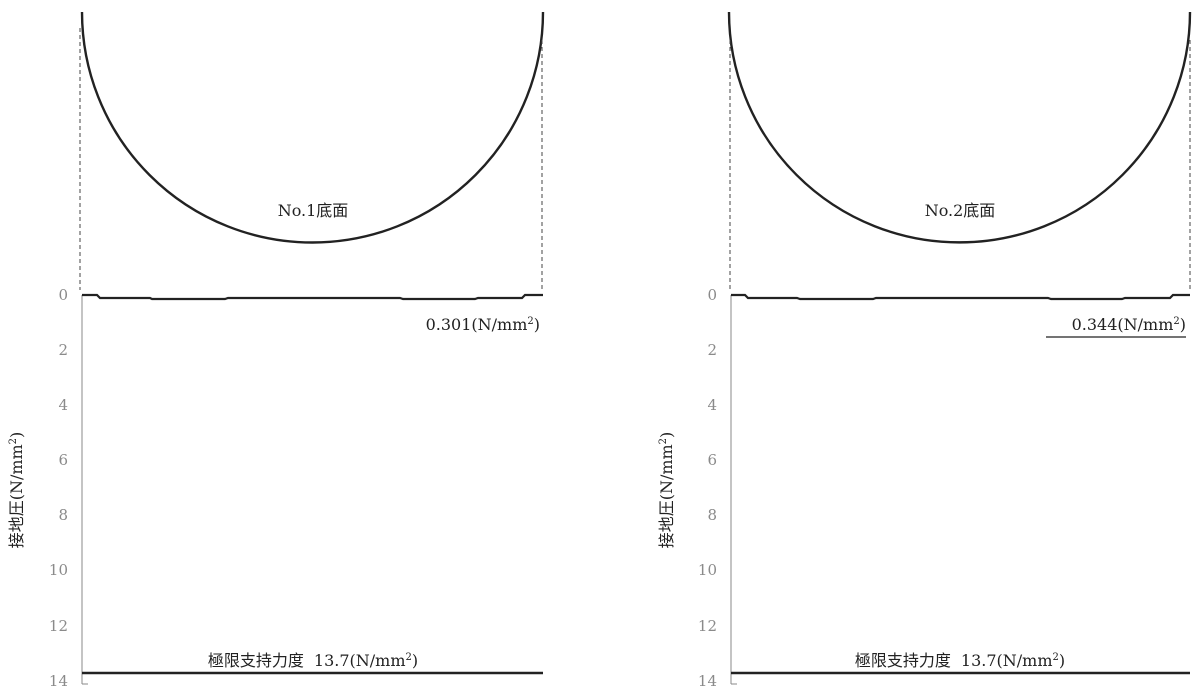 This screenshot has height=696, width=1199. I want to click on base-label: No.1底面, so click(313, 210).